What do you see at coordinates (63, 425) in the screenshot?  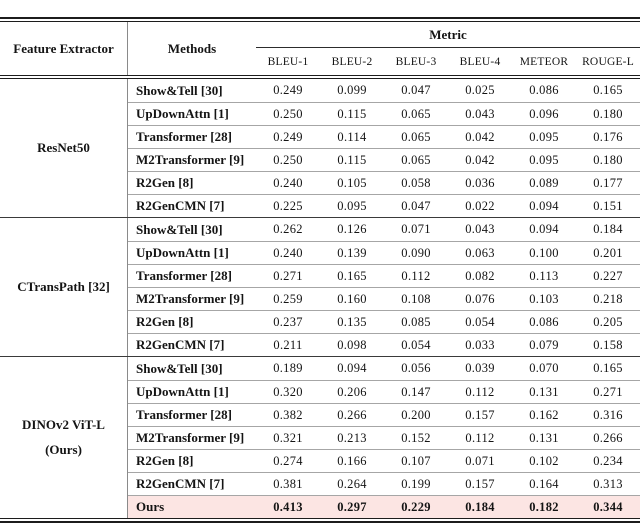 I see `feature-extractor-label: DINOv2 ViT-L` at bounding box center [63, 425].